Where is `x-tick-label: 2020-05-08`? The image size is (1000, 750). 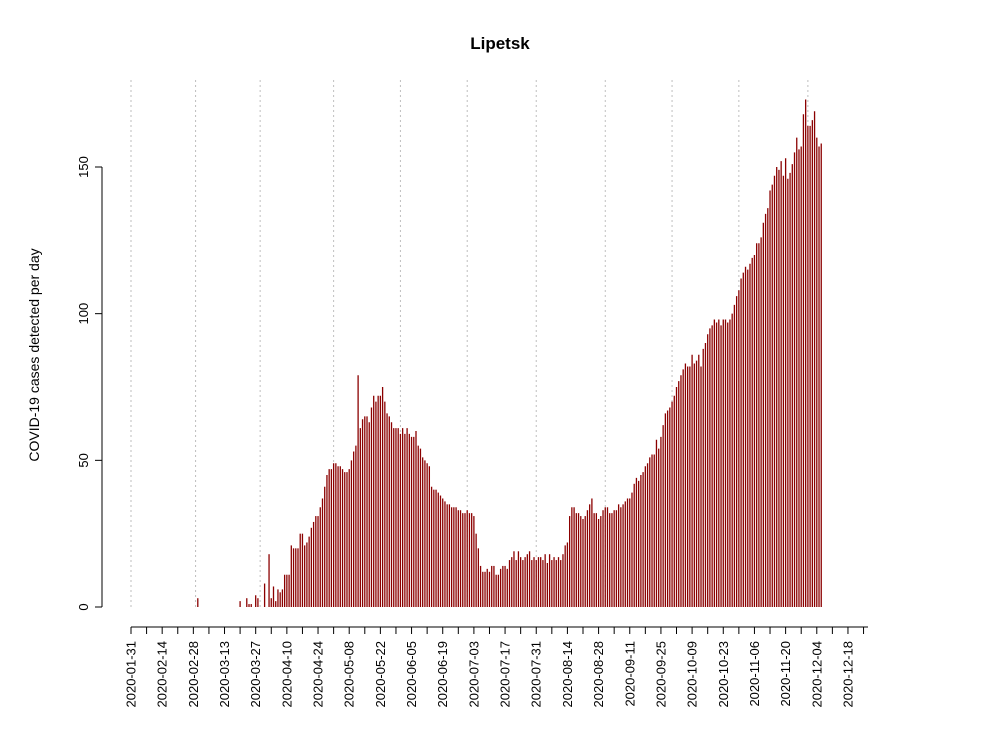
x-tick-label: 2020-05-08 is located at coordinates (349, 674).